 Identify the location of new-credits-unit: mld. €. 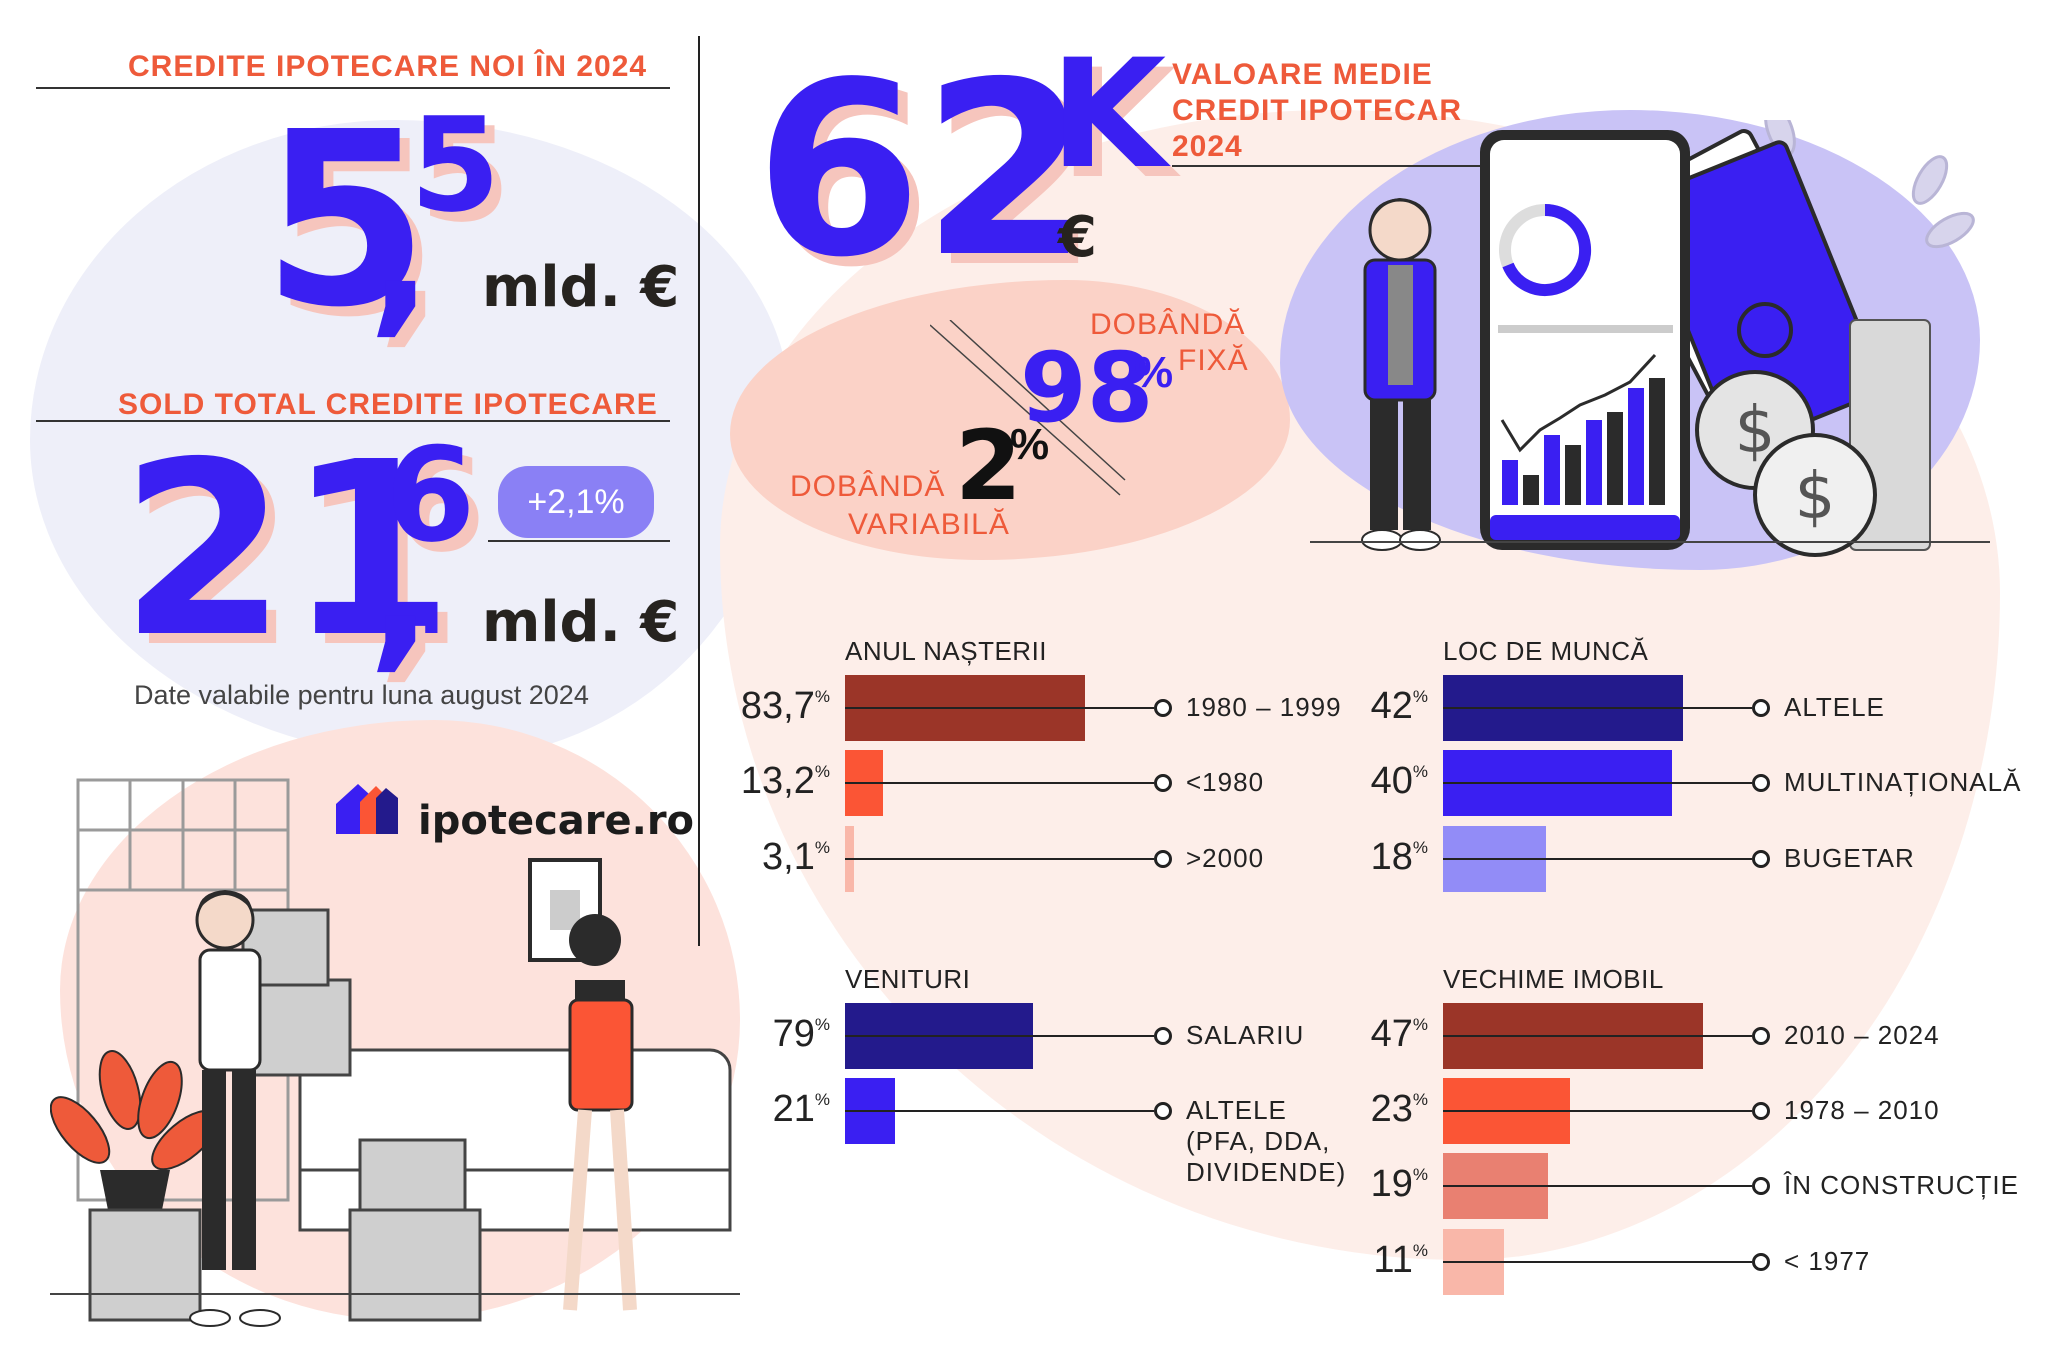
(581, 287).